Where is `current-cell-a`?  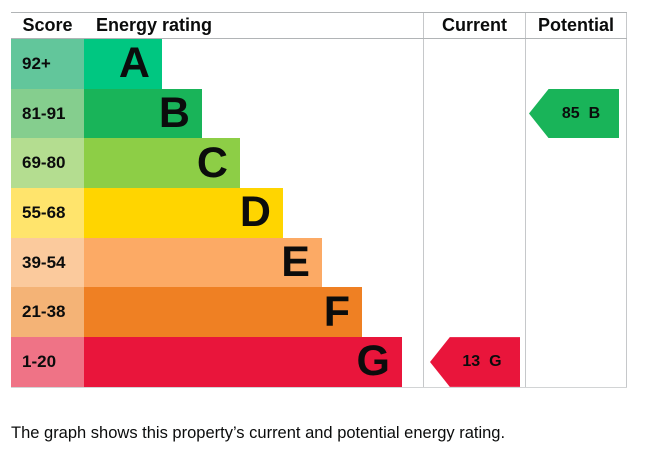 current-cell-a is located at coordinates (474, 64).